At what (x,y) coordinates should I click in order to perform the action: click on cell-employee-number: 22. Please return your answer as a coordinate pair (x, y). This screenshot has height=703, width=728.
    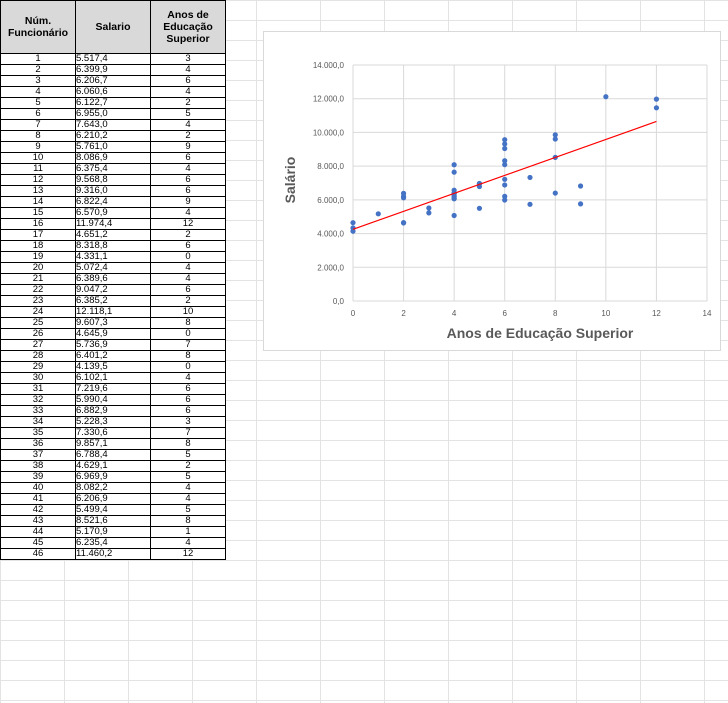
    Looking at the image, I should click on (38, 290).